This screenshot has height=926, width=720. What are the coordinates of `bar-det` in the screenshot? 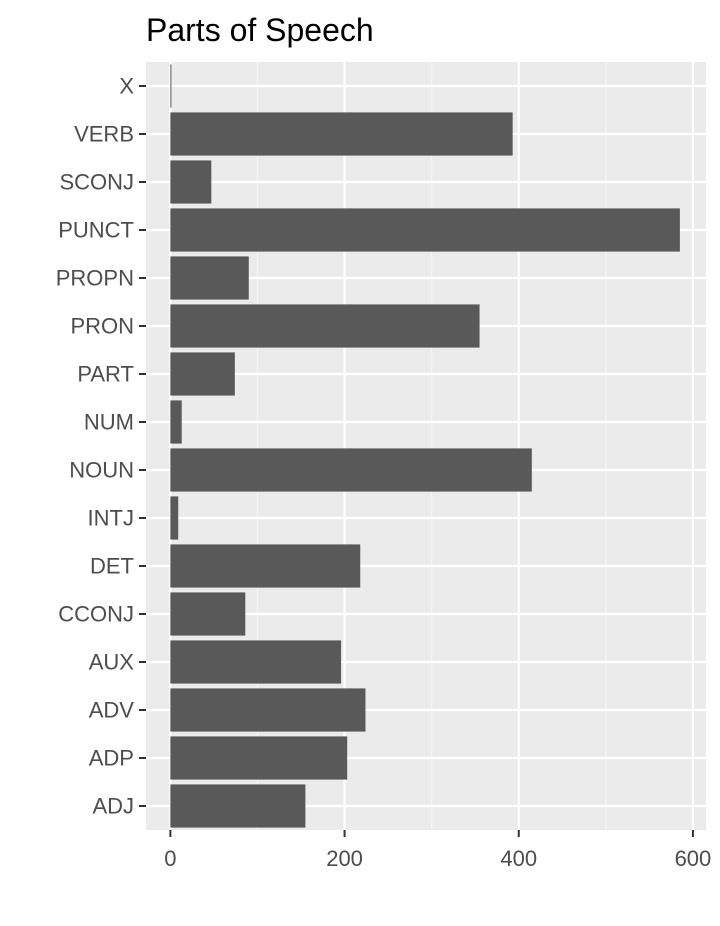 It's located at (265, 566).